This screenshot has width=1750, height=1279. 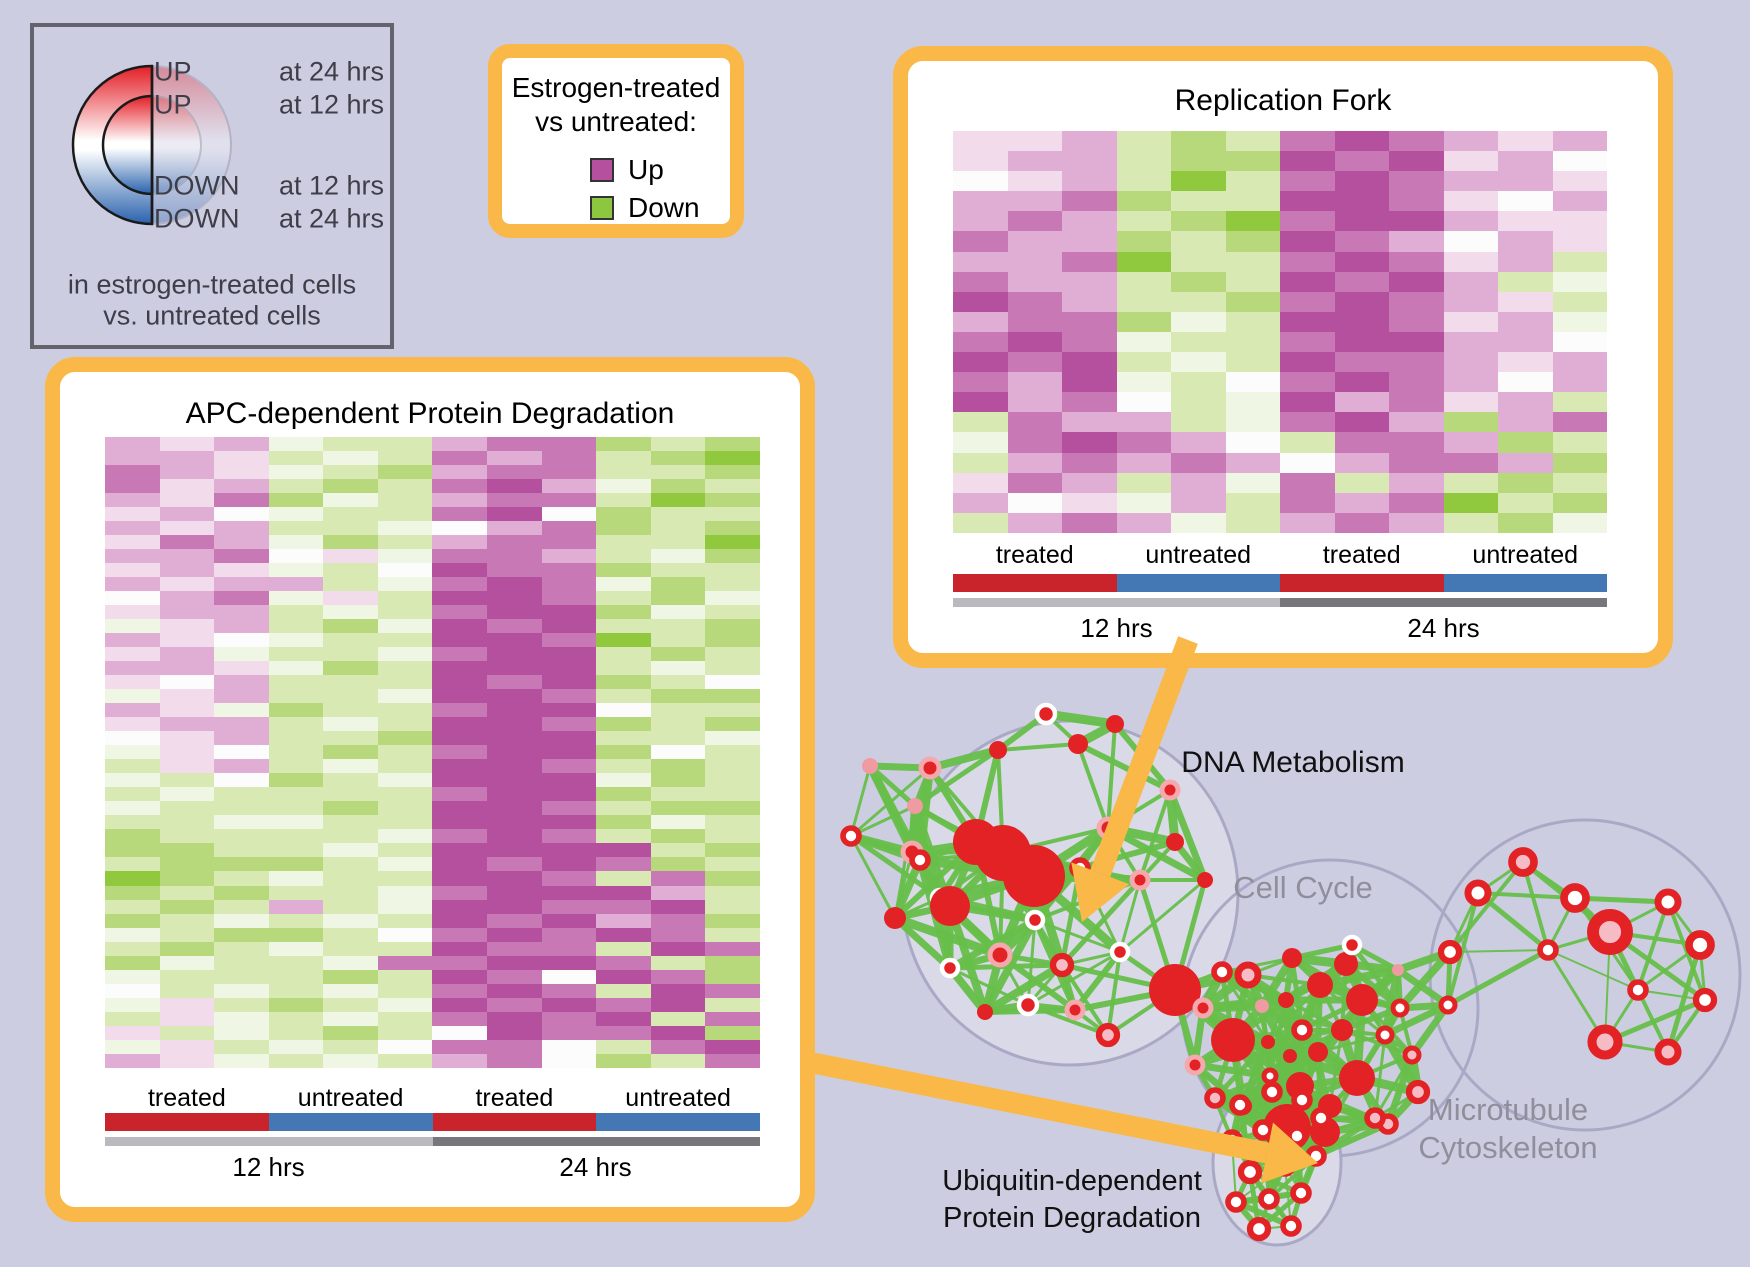 What do you see at coordinates (432, 1098) in the screenshot?
I see `apc-group-labels: treated untreated treated untreated` at bounding box center [432, 1098].